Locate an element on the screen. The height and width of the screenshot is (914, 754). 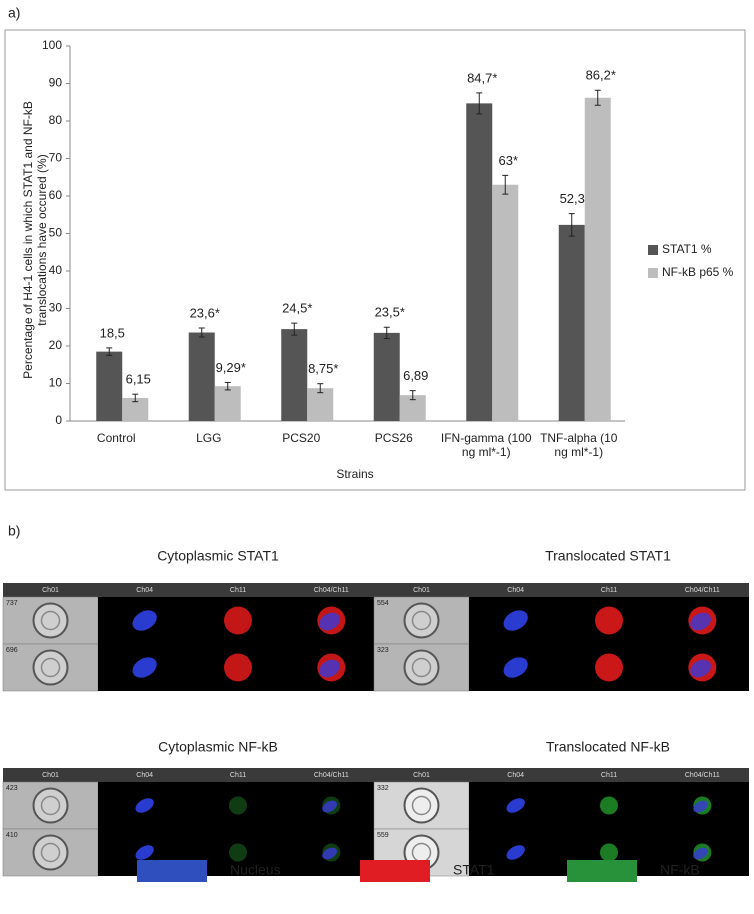
data-label: 84,7* is located at coordinates (482, 77).